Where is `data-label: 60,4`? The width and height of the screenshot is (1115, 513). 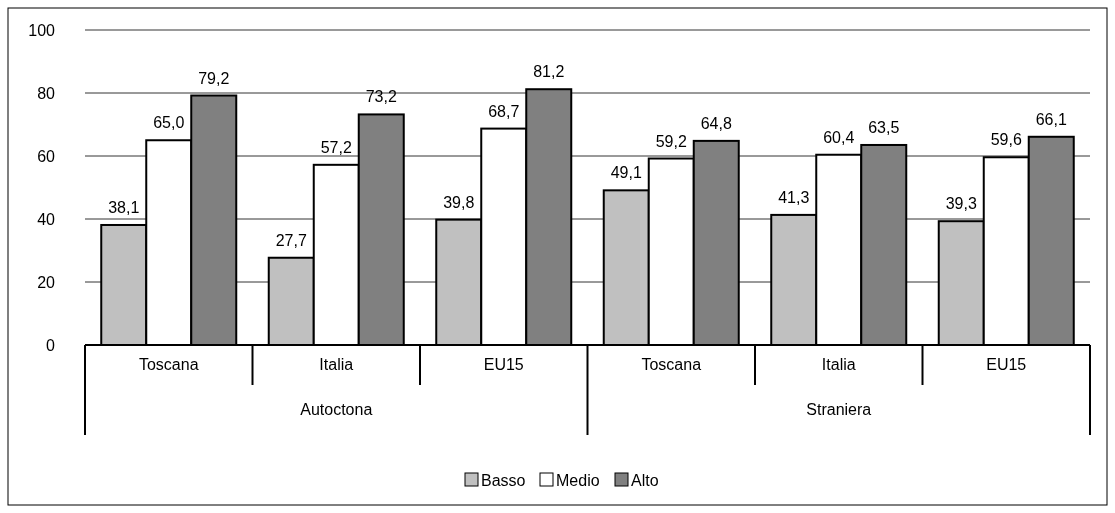 data-label: 60,4 is located at coordinates (839, 137).